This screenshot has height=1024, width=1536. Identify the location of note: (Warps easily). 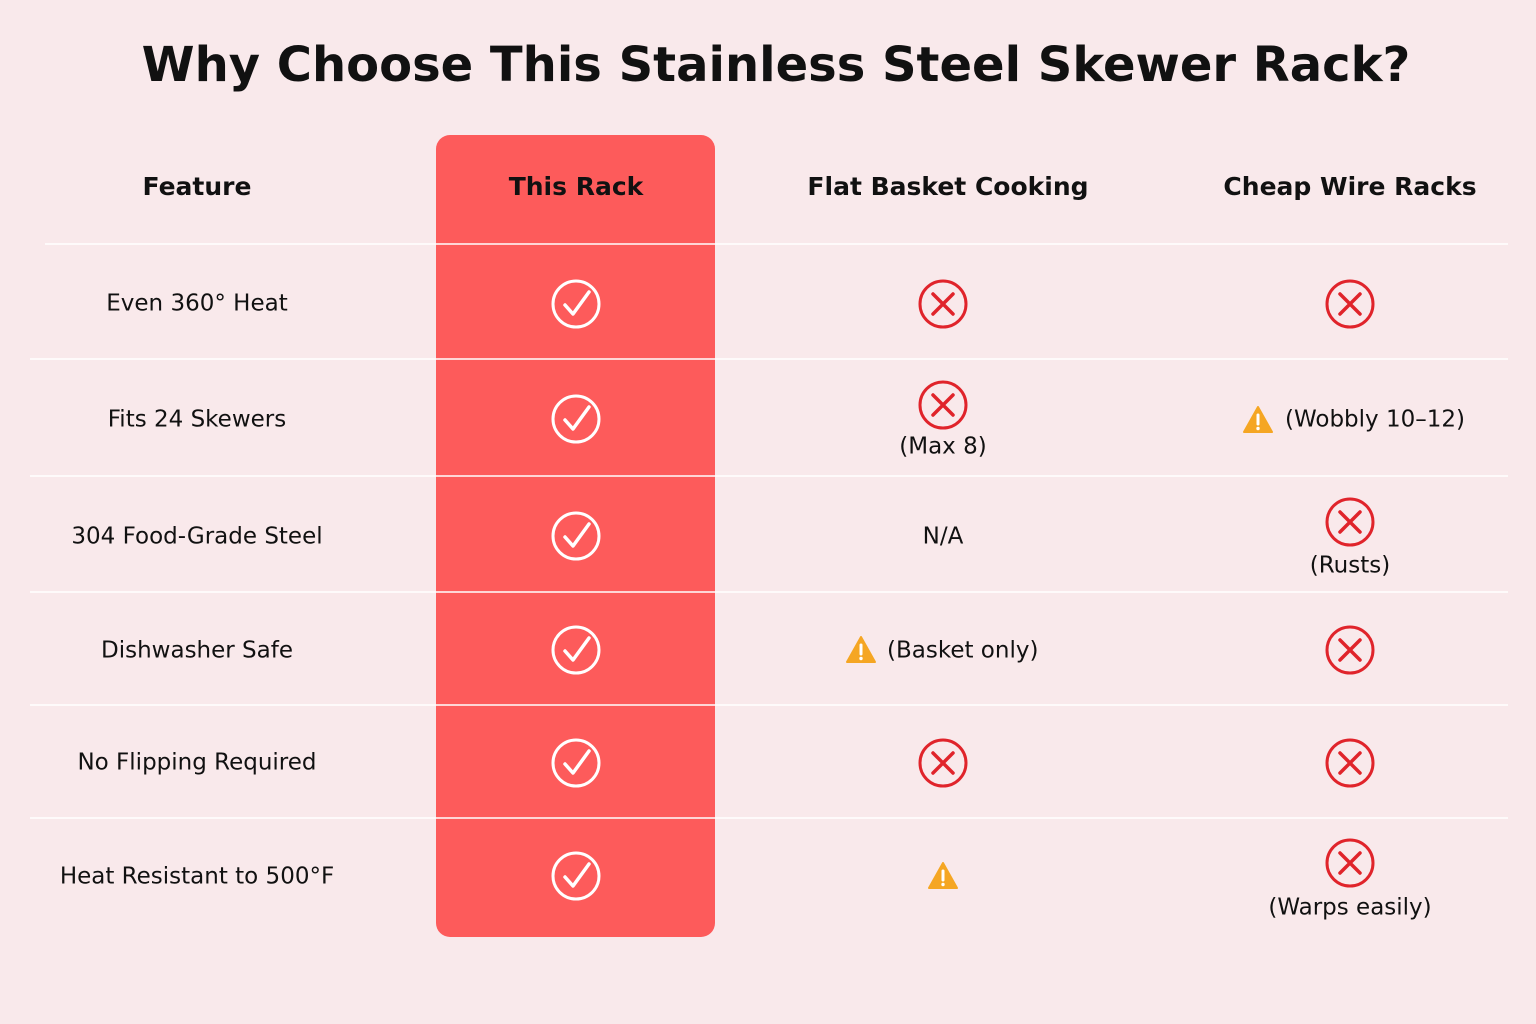
(1349, 908).